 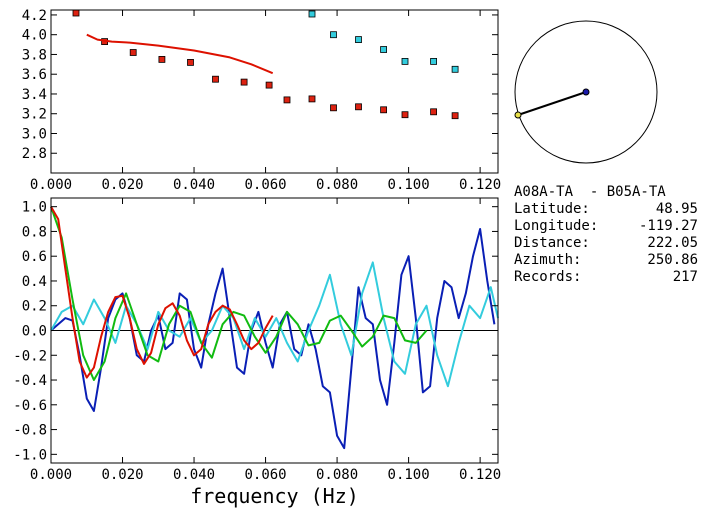 I want to click on center-station-marker, so click(x=586, y=92).